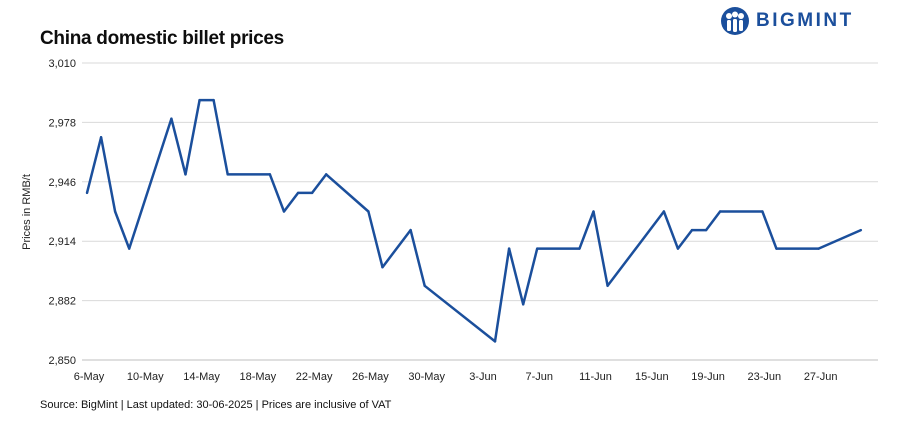 This screenshot has height=441, width=897. Describe the element at coordinates (735, 21) in the screenshot. I see `bigmint-logo-icon` at that location.